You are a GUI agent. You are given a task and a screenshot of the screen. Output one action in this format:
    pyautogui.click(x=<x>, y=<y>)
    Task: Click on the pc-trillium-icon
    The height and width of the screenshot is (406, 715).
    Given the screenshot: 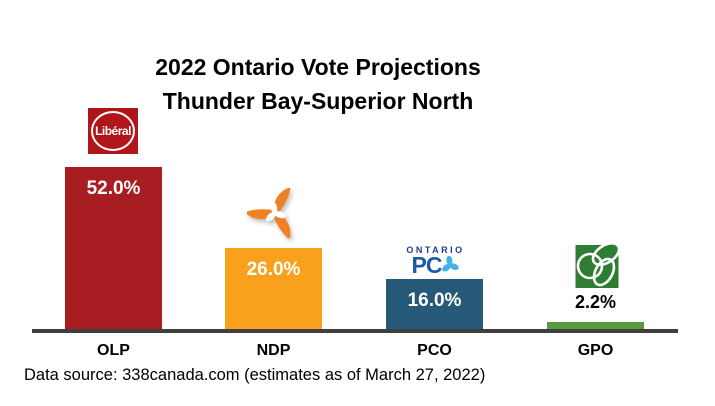 What is the action you would take?
    pyautogui.click(x=451, y=264)
    